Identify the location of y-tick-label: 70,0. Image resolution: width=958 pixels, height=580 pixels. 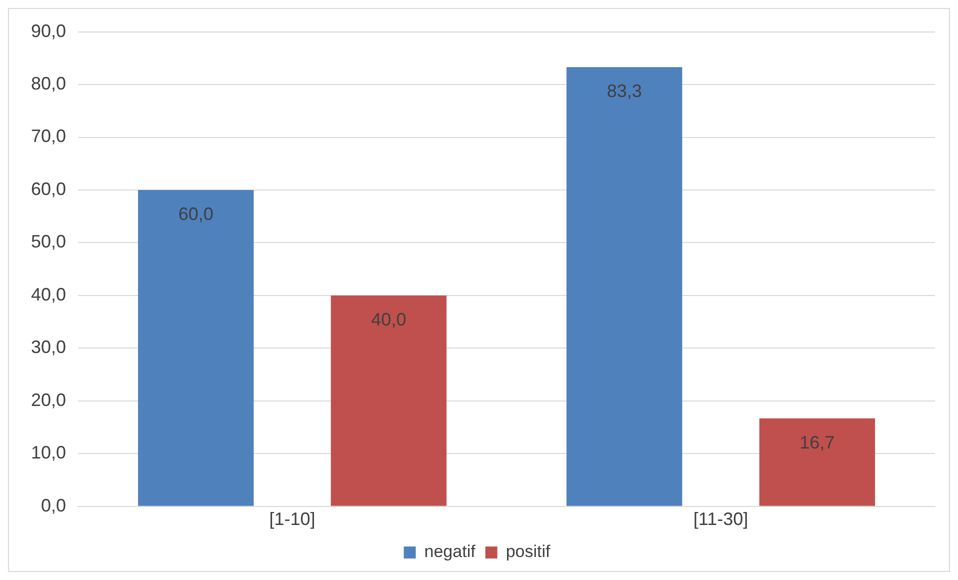
(48, 136).